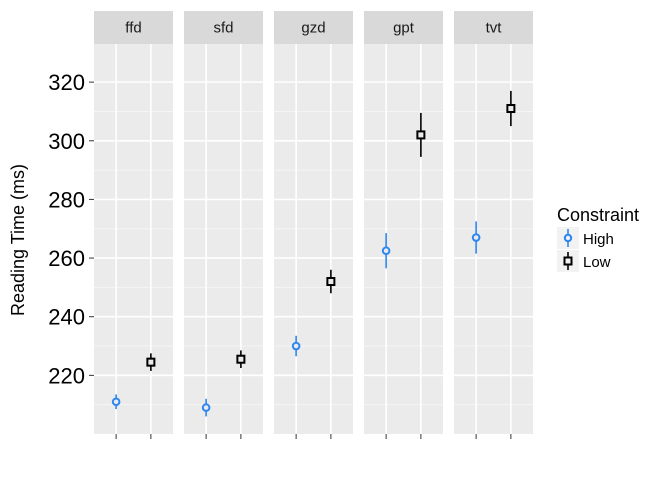 The width and height of the screenshot is (672, 480). I want to click on point-high-gzd, so click(296, 346).